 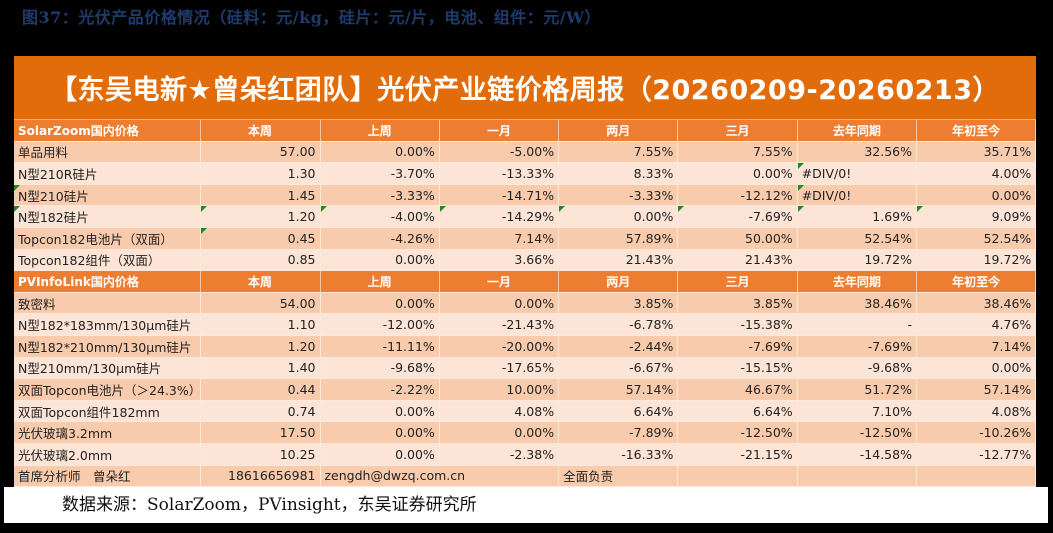 I want to click on cell-value: 1.40, so click(x=260, y=368).